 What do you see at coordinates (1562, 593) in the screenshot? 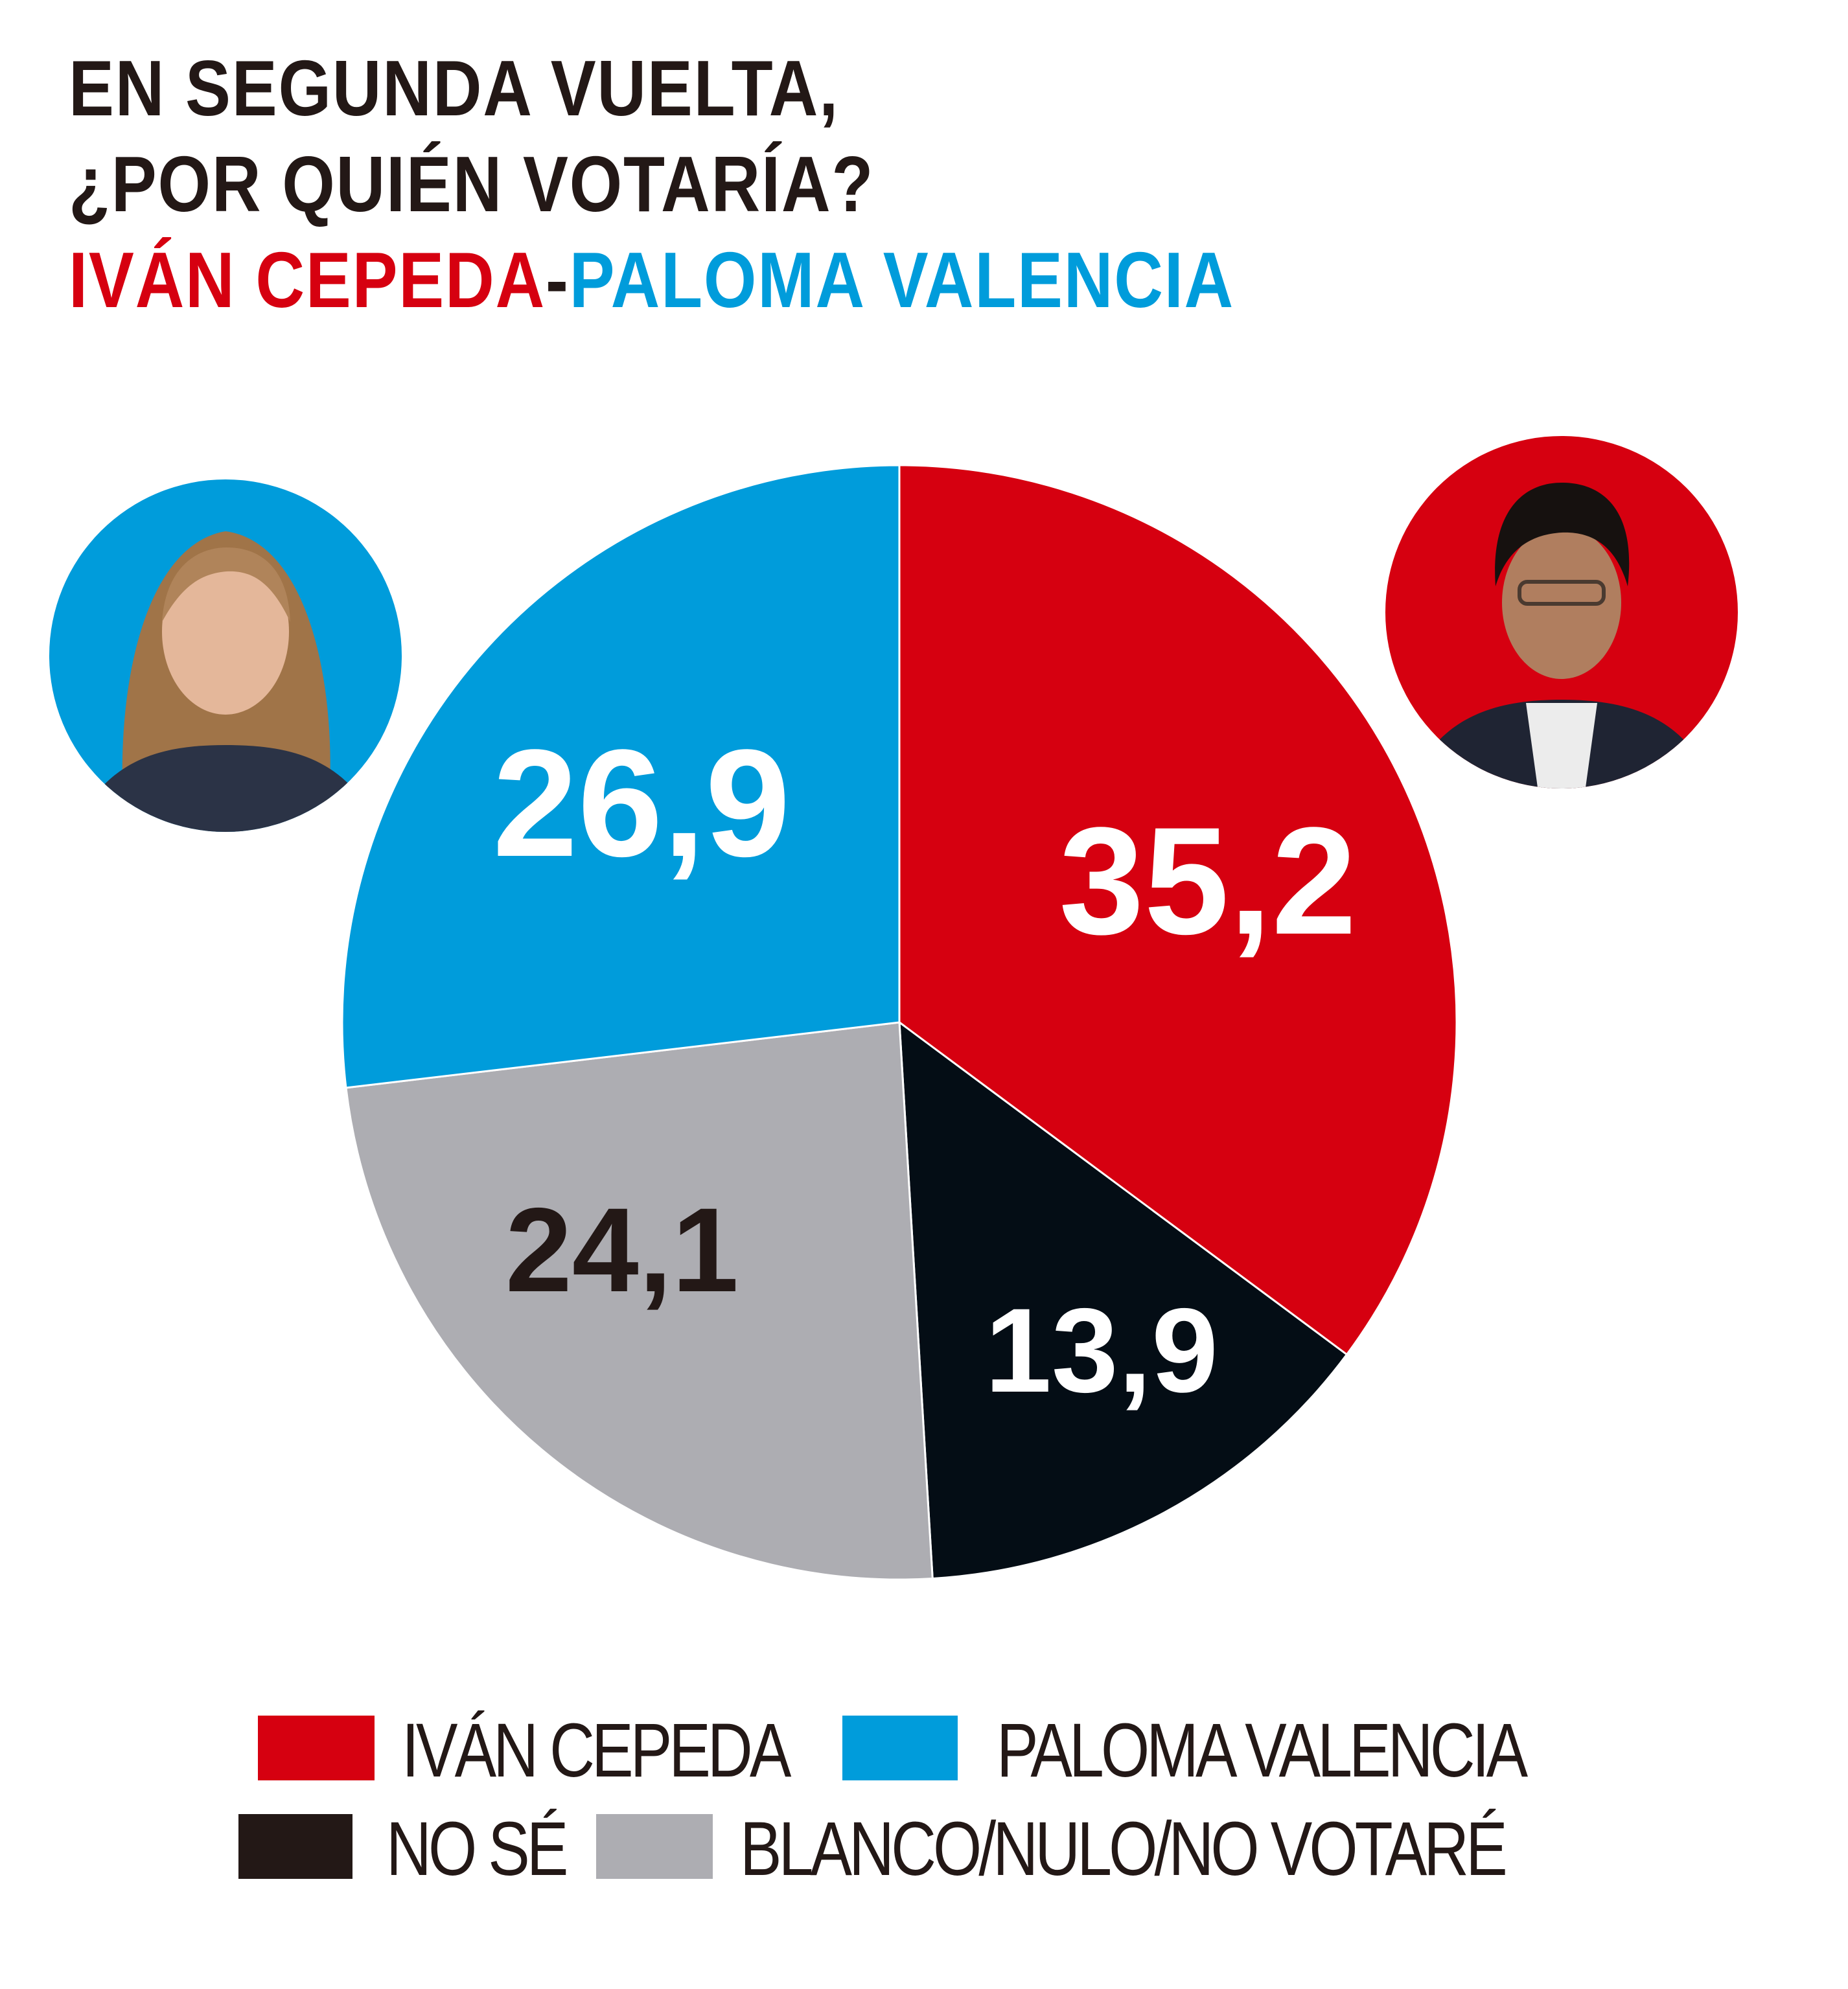
I see `ivan-glasses` at bounding box center [1562, 593].